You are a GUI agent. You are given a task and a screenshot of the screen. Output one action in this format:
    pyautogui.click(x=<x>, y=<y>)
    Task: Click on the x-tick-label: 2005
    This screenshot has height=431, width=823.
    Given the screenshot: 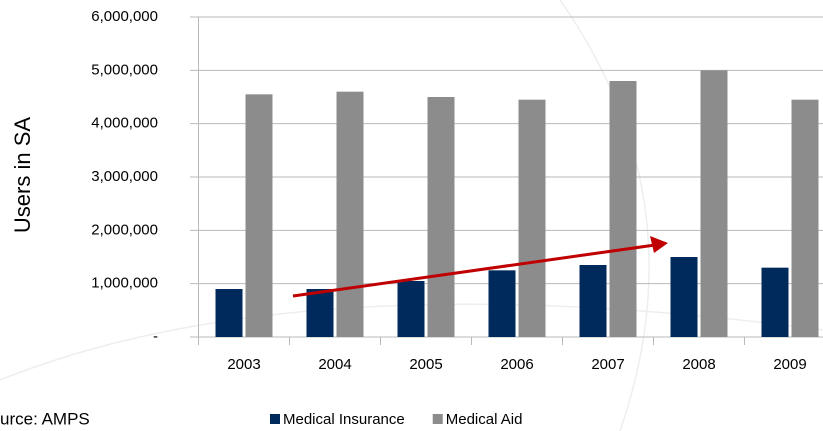 What is the action you would take?
    pyautogui.click(x=425, y=364)
    